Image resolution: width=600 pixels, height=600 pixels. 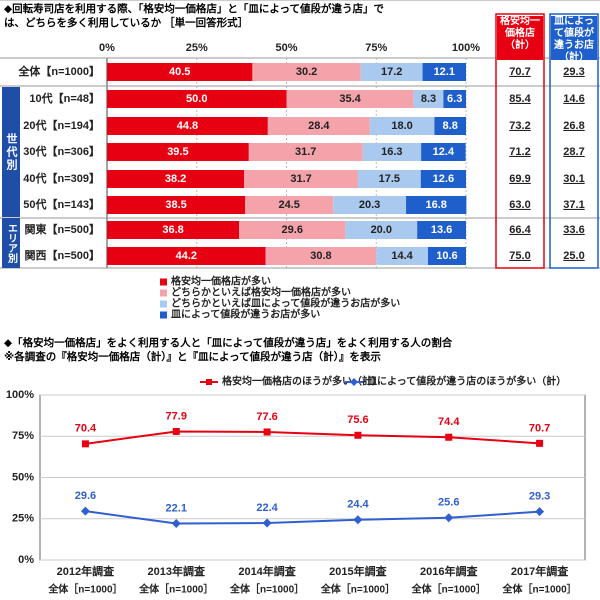 I want to click on value-label: 35.4, so click(x=350, y=99).